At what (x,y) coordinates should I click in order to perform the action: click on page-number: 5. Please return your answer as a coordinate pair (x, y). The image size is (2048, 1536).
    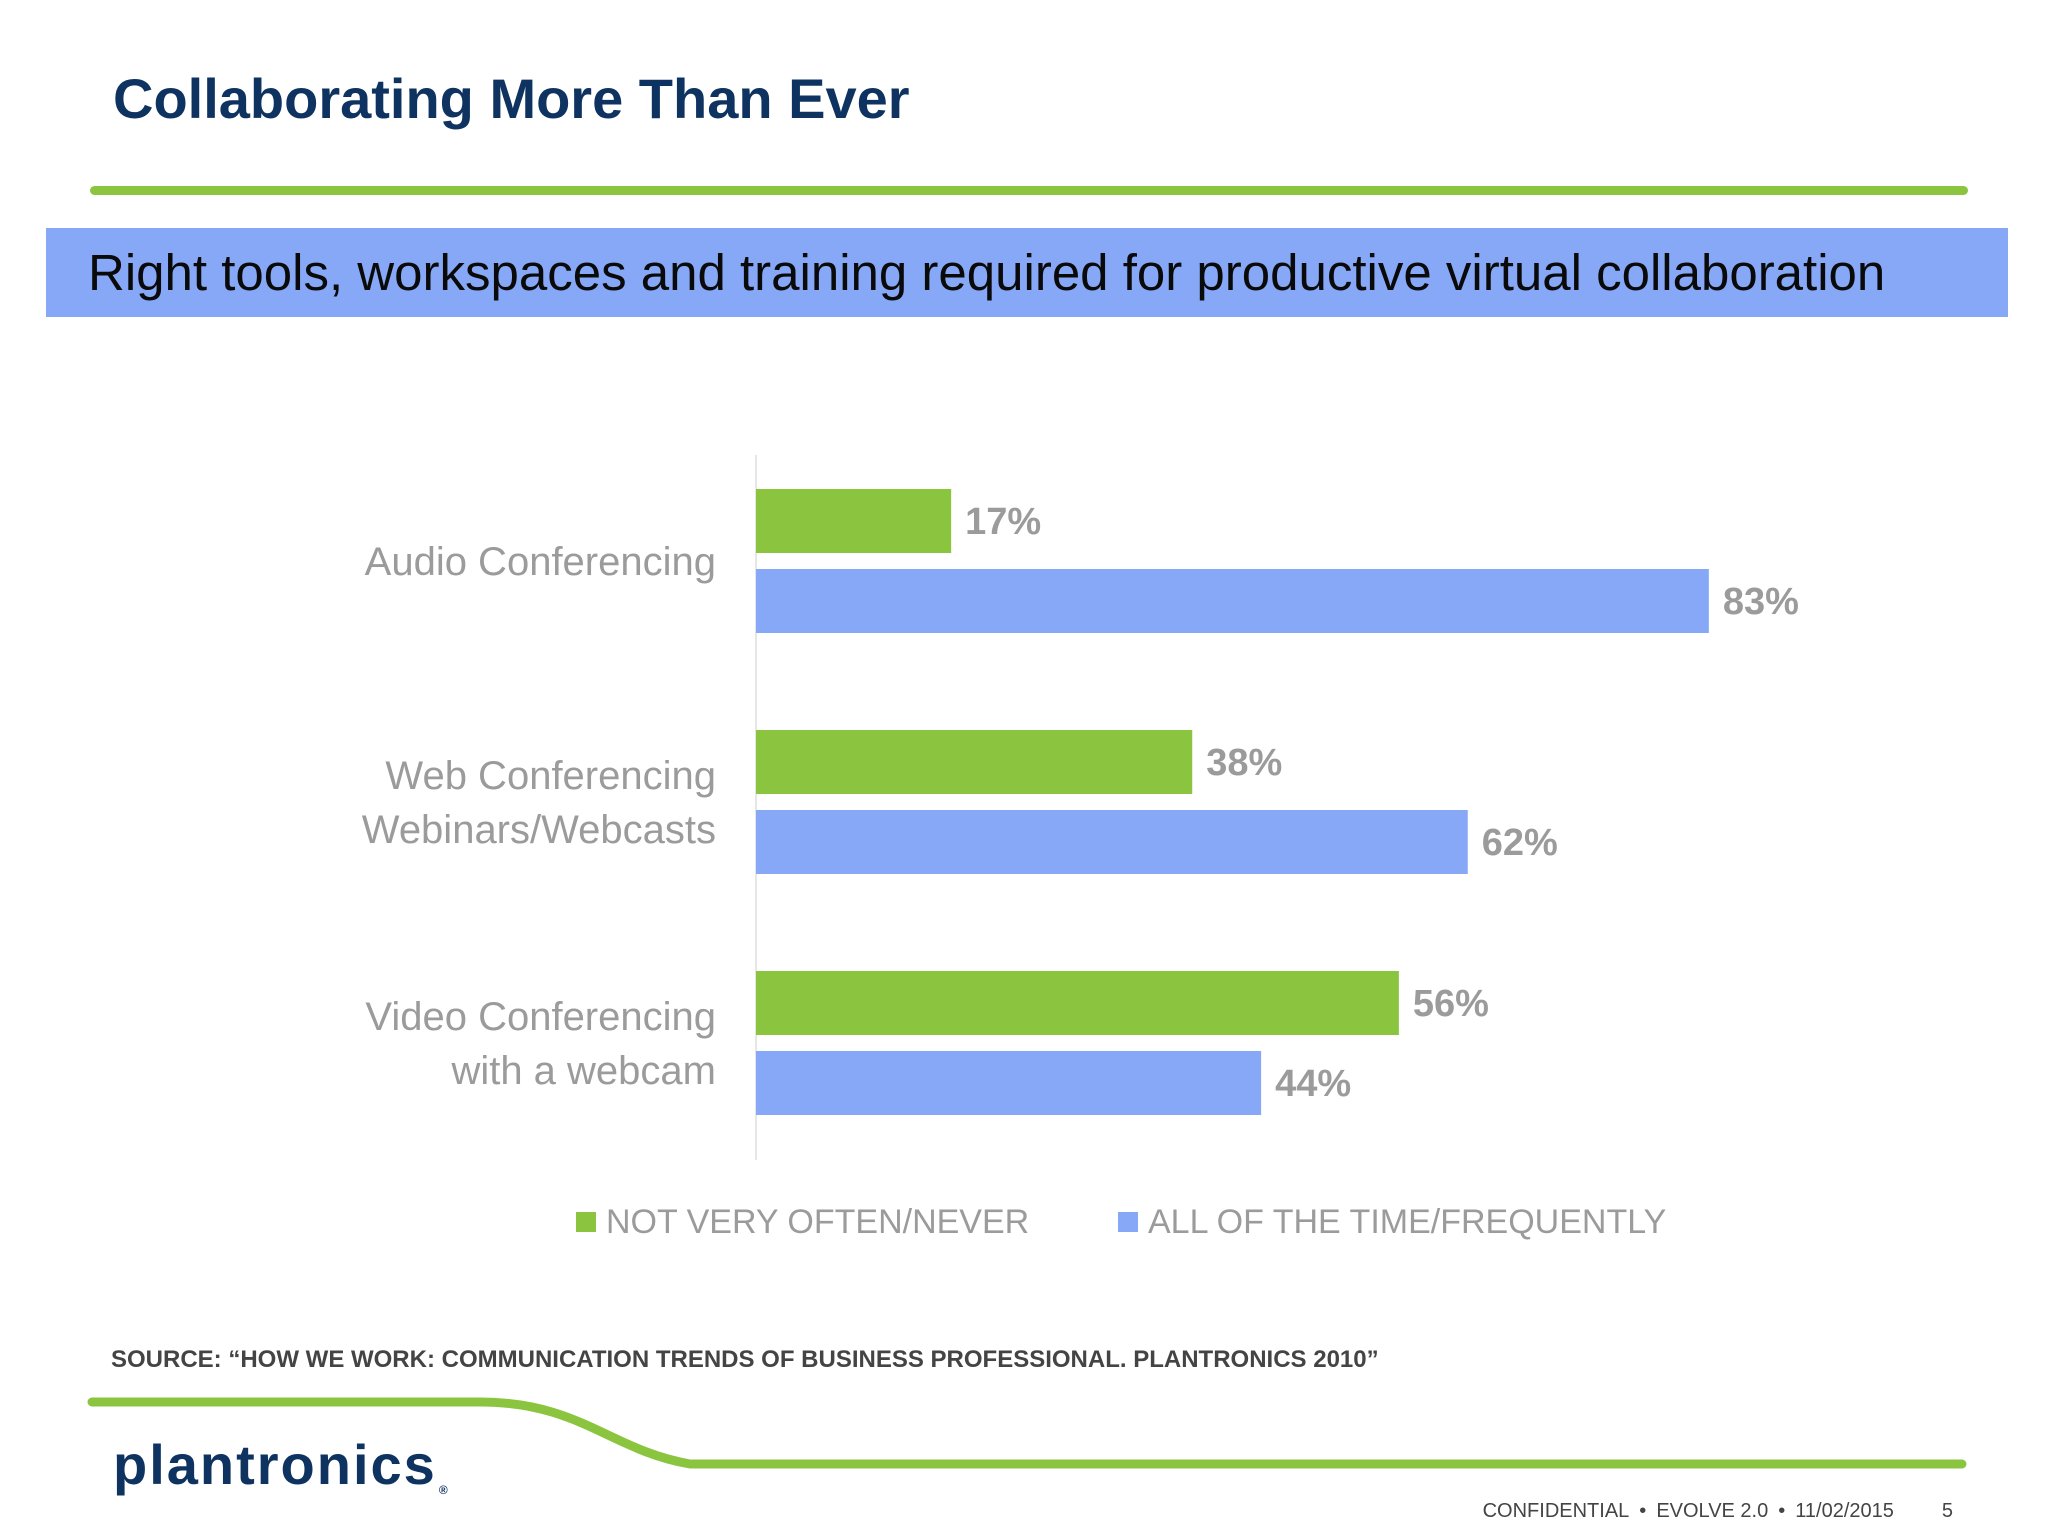
    Looking at the image, I should click on (1947, 1511).